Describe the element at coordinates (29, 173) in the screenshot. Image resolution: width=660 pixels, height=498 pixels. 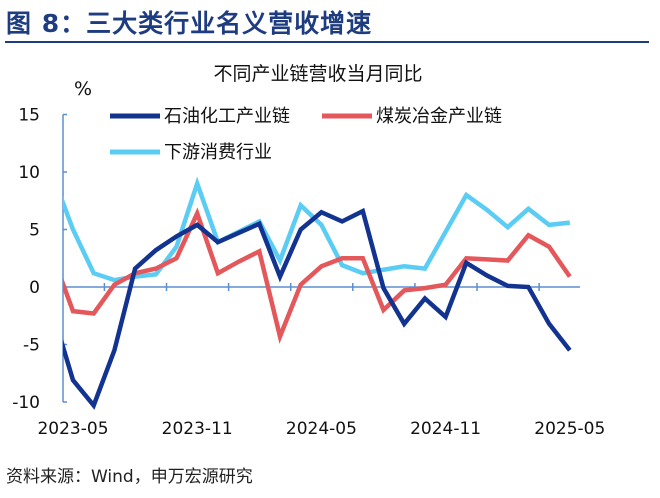
I see `y-tick-label: 10` at that location.